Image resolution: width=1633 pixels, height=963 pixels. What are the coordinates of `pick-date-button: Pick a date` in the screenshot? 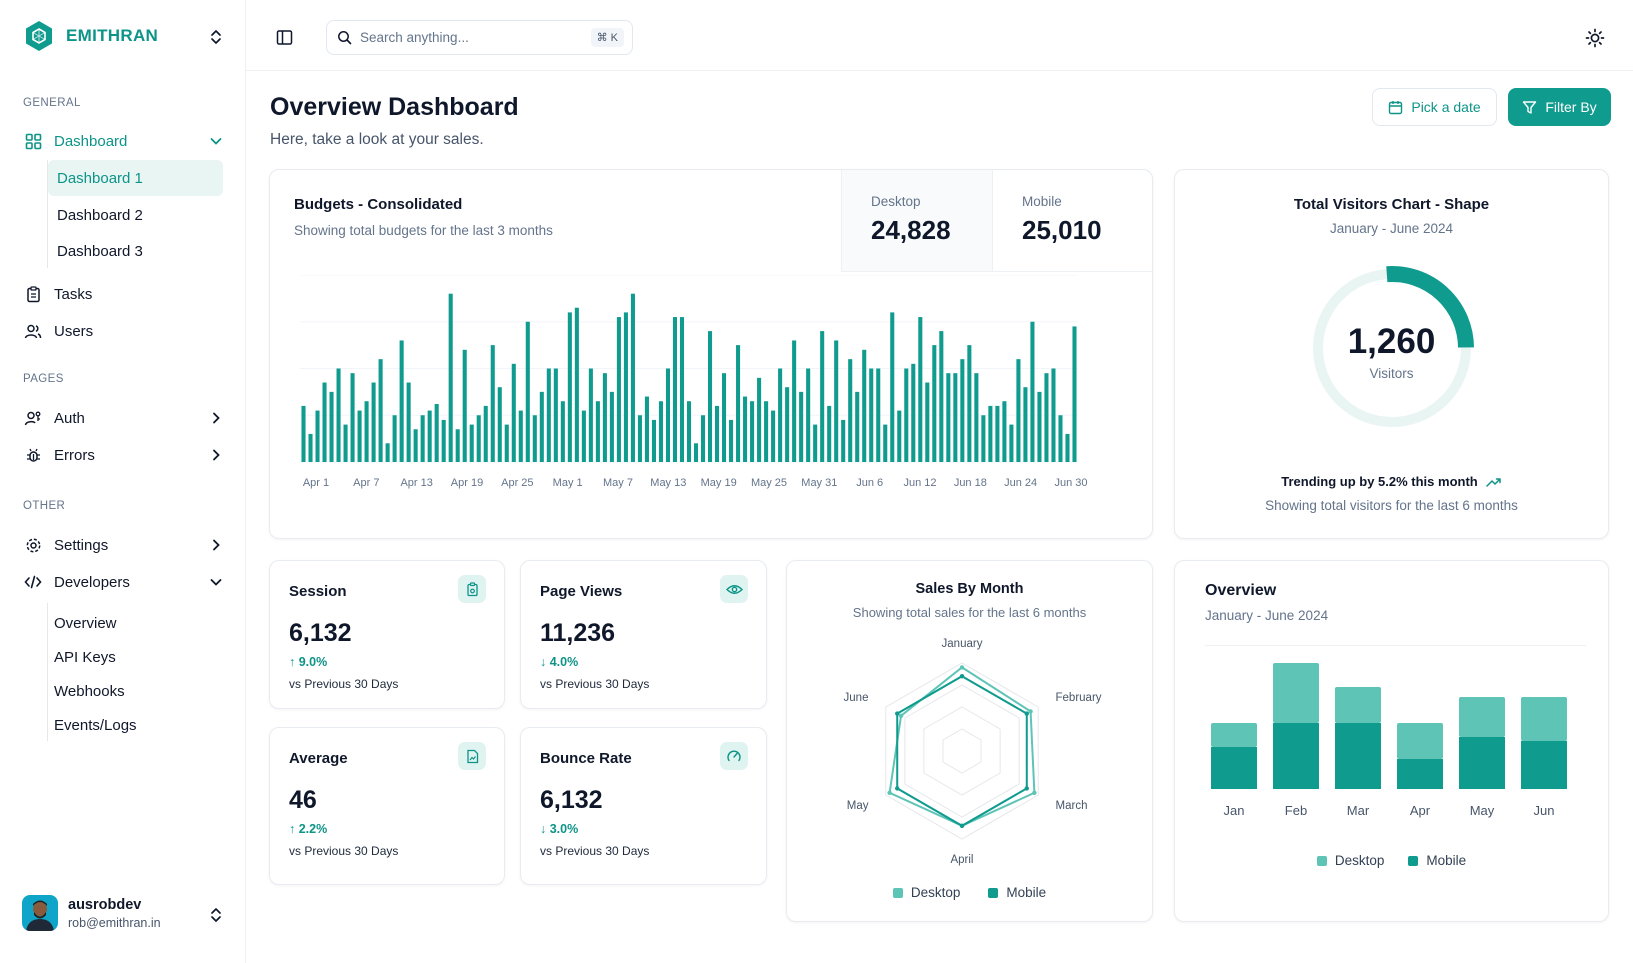 It's located at (1434, 107).